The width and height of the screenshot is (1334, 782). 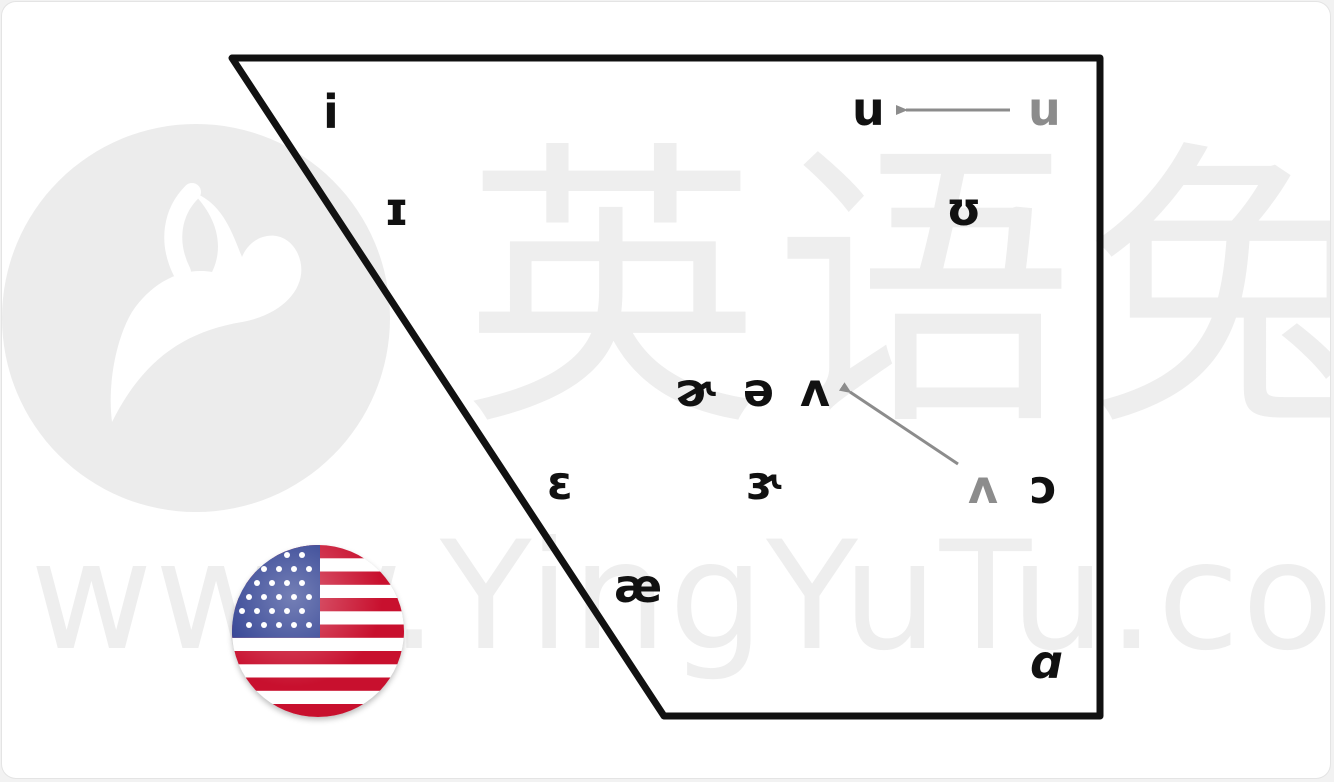 What do you see at coordinates (1046, 662) in the screenshot?
I see `vowel-script-a: ɑ` at bounding box center [1046, 662].